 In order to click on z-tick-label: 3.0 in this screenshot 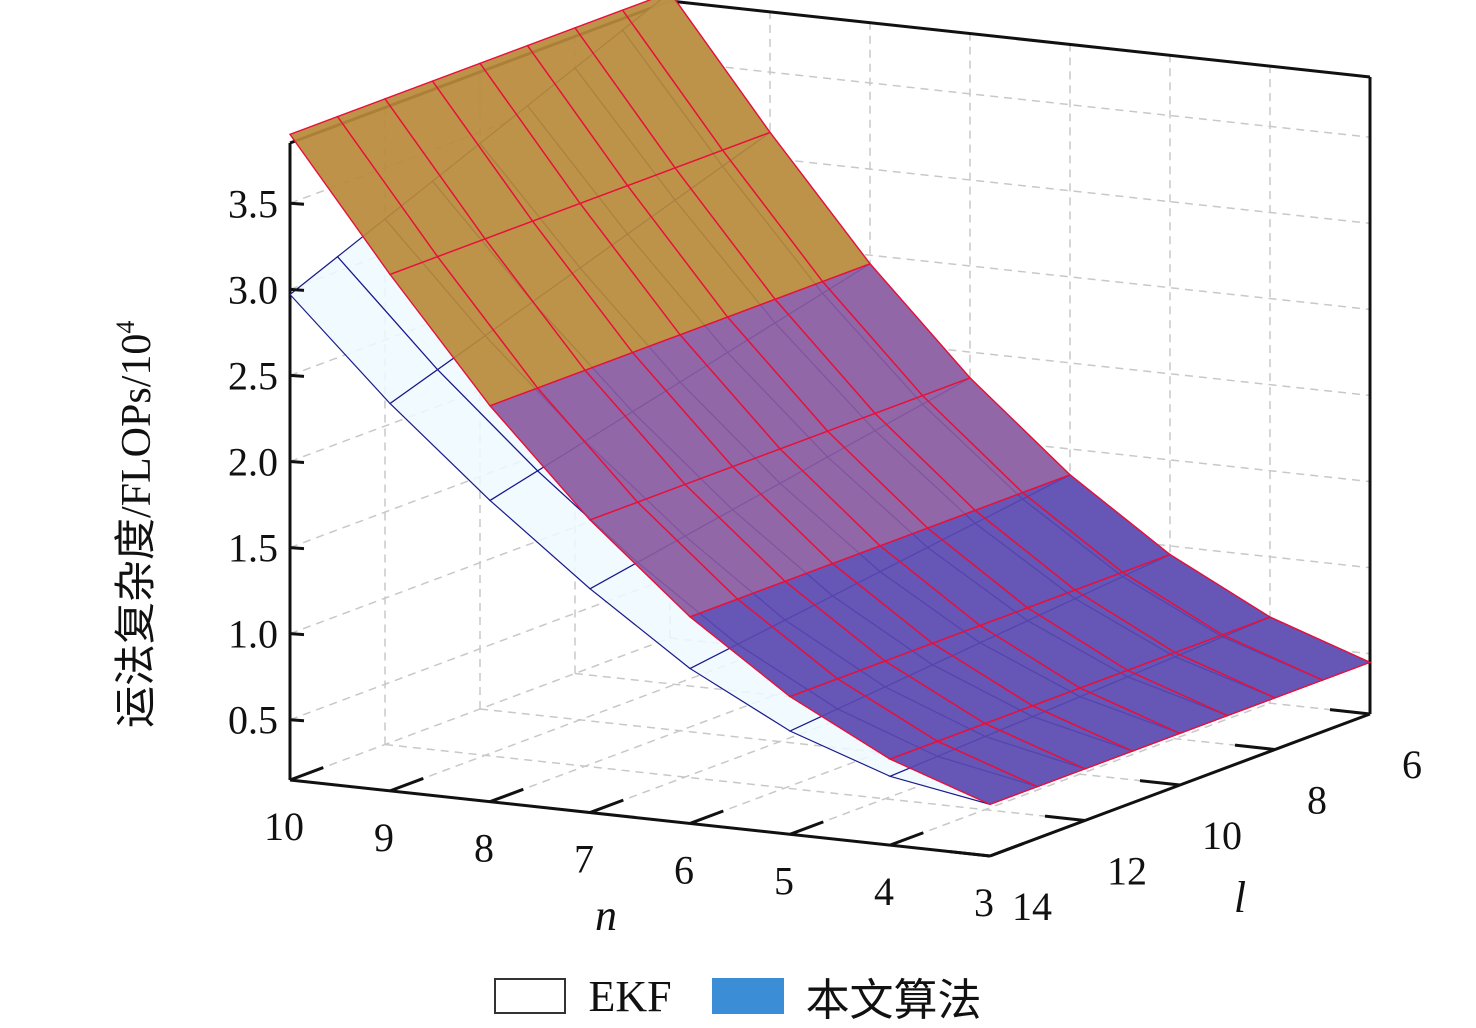, I will do `click(253, 289)`.